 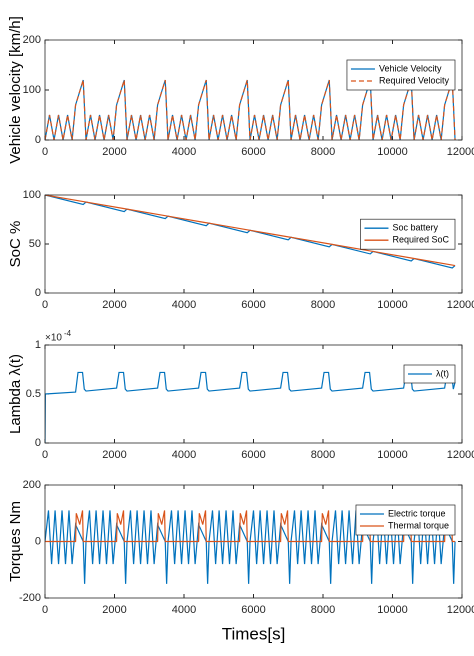 What do you see at coordinates (15, 541) in the screenshot?
I see `y-axis-label: Torques Nm` at bounding box center [15, 541].